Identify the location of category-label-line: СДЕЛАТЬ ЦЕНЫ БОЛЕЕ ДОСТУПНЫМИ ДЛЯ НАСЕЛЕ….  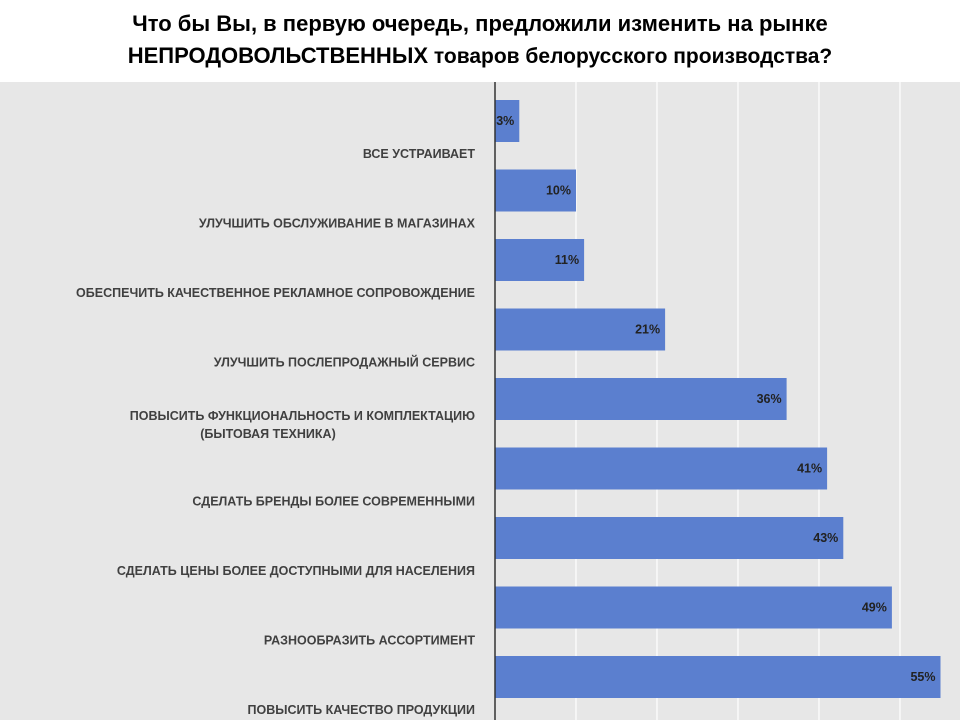
(296, 571).